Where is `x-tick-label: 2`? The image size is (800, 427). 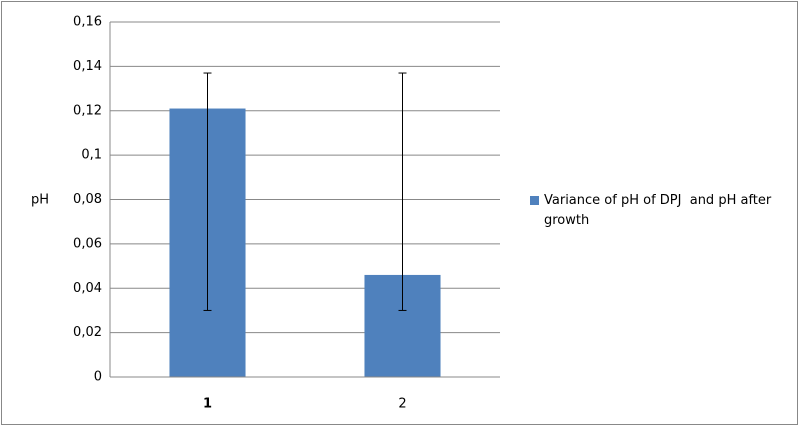 x-tick-label: 2 is located at coordinates (402, 404).